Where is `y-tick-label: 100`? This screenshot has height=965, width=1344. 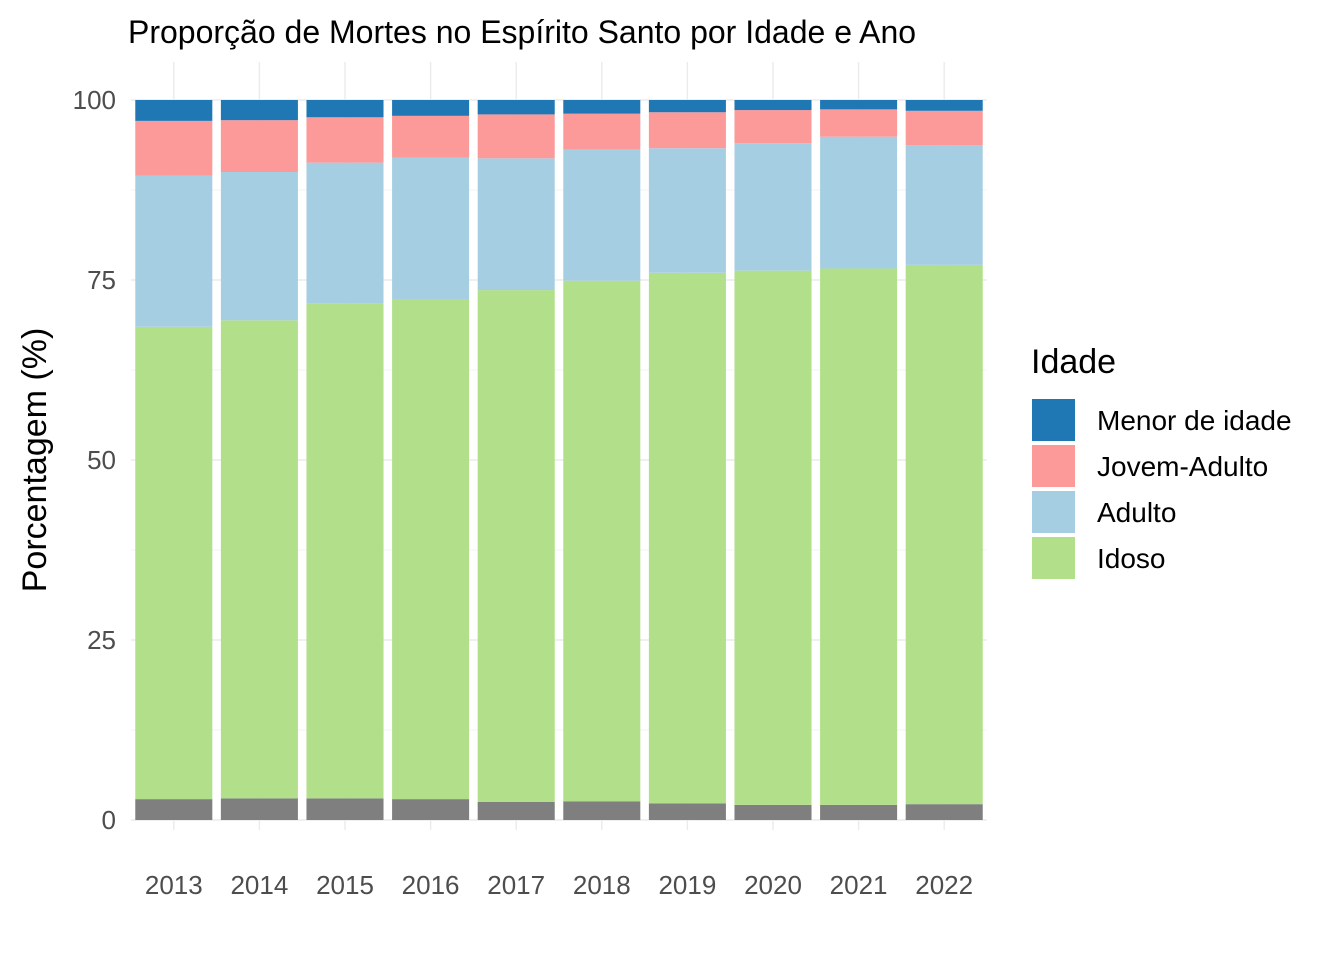 y-tick-label: 100 is located at coordinates (94, 100).